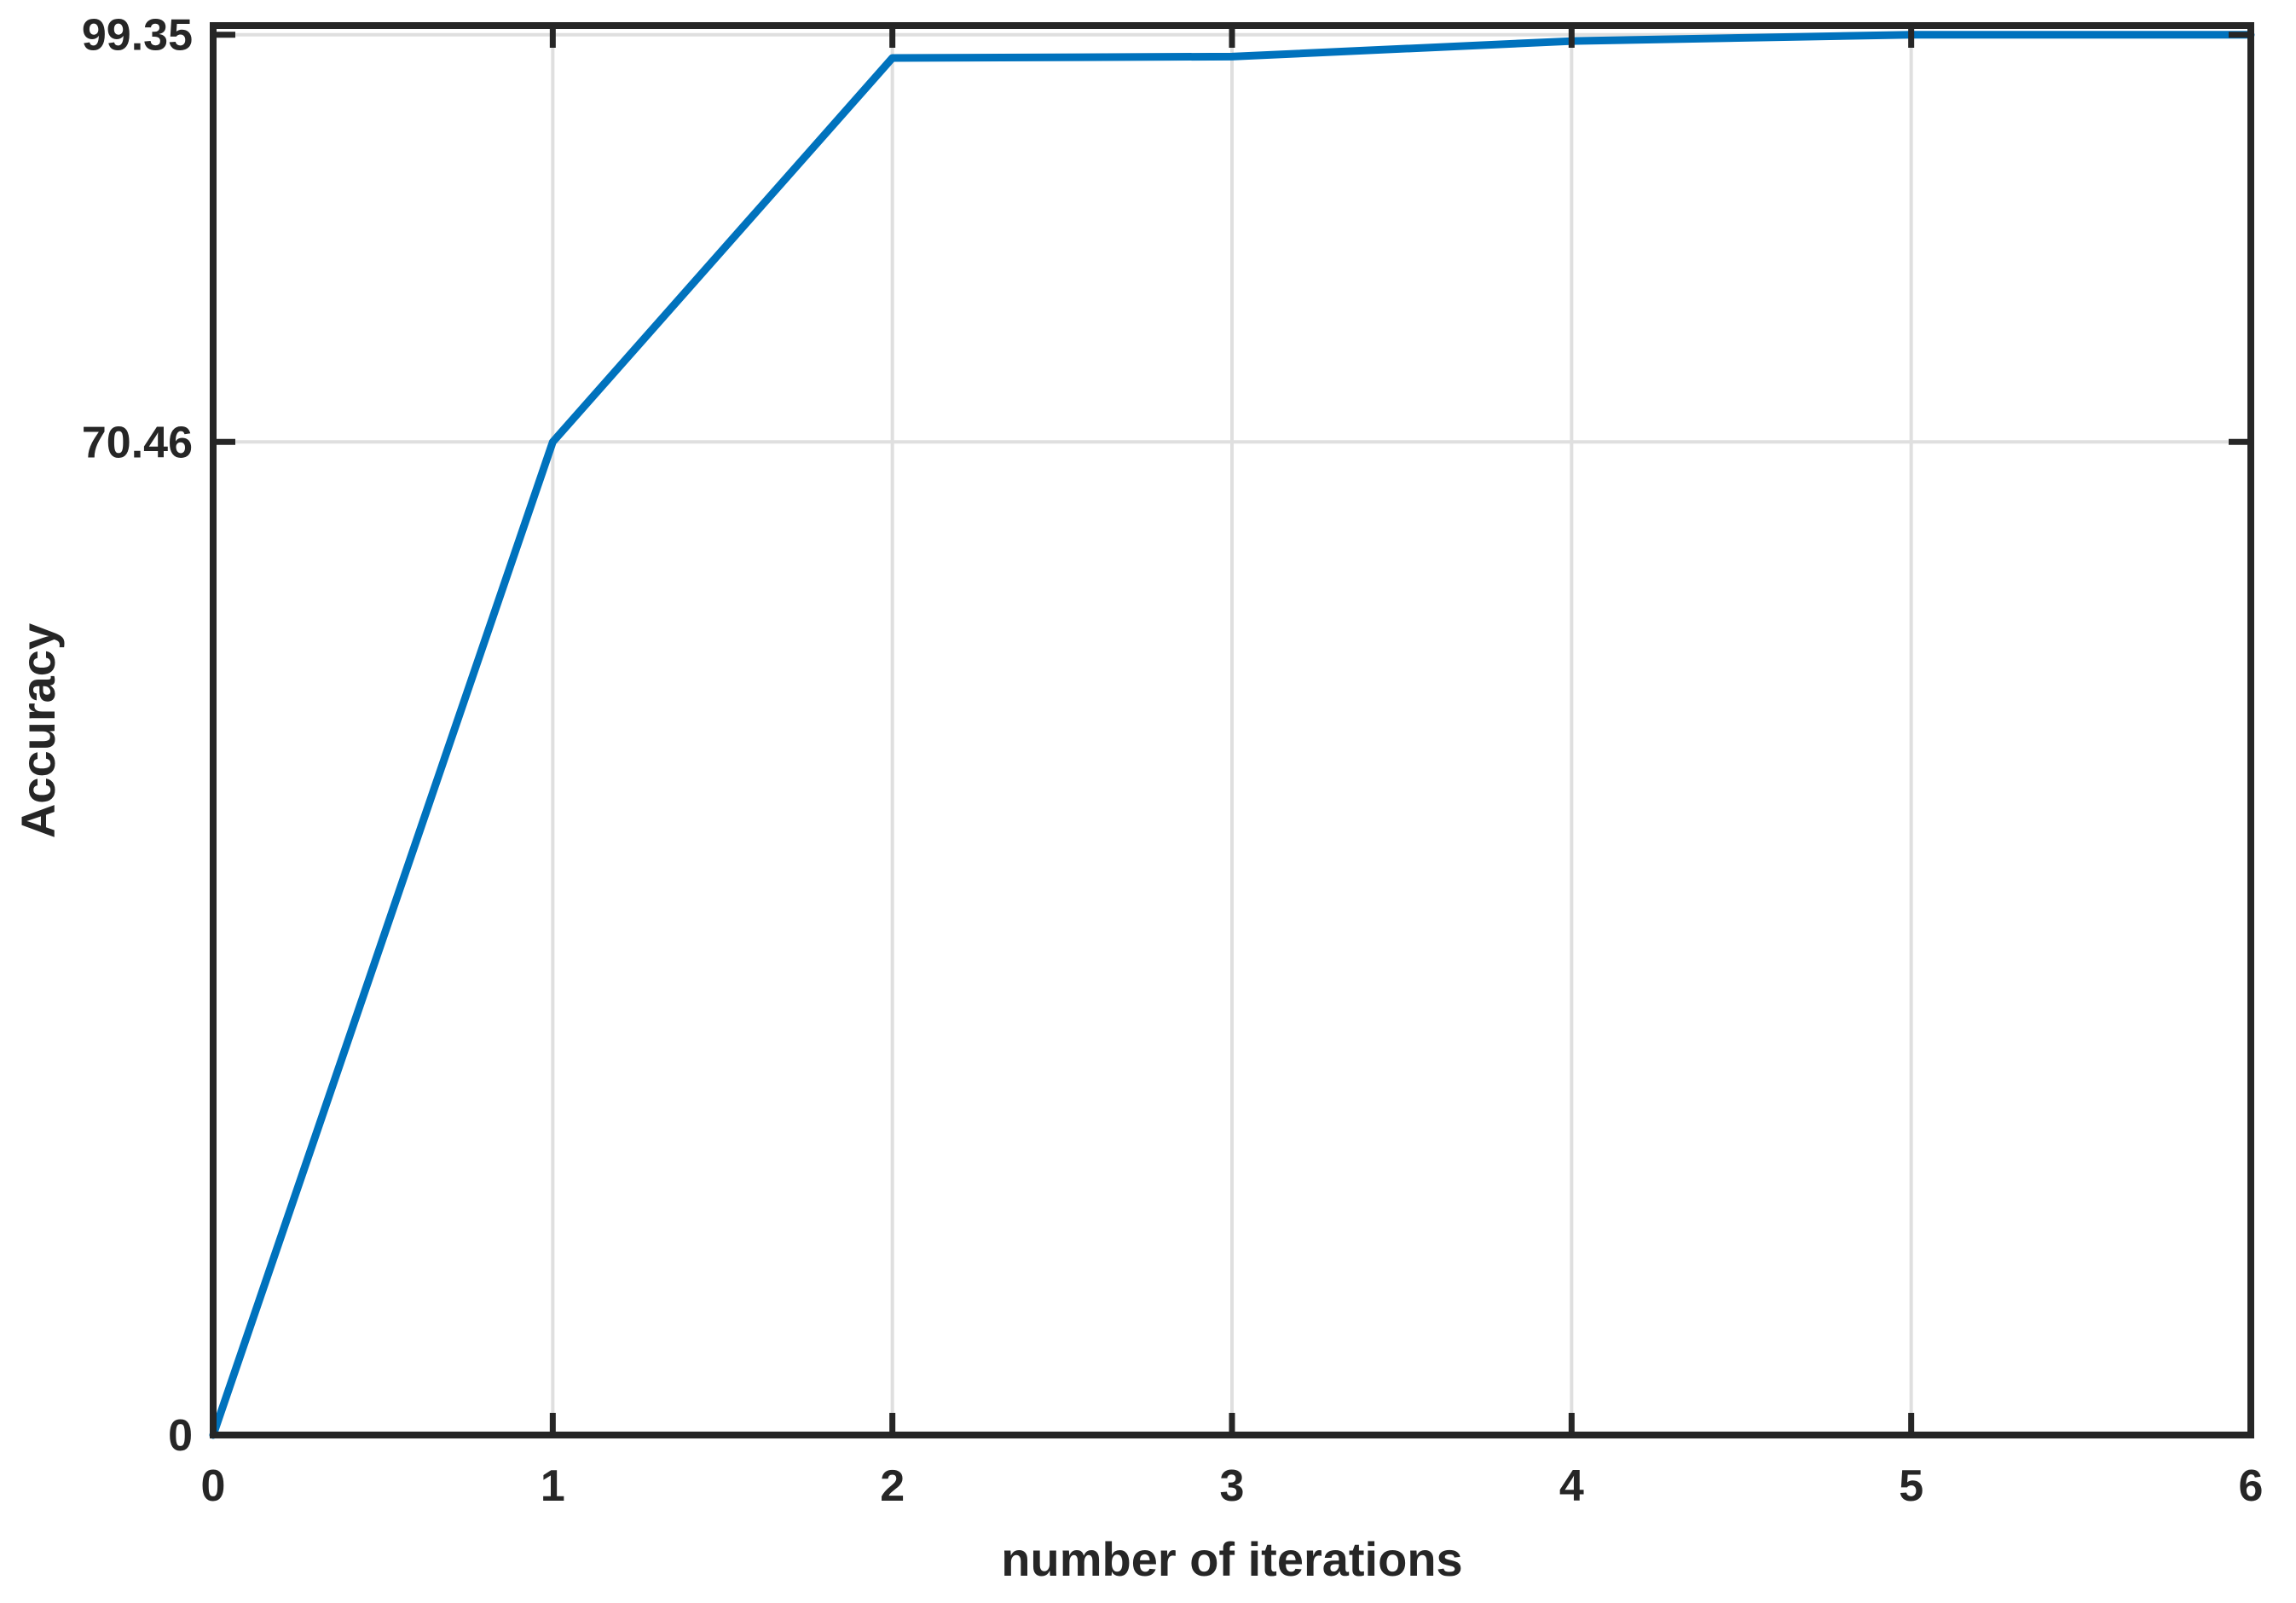 Image resolution: width=2296 pixels, height=1603 pixels. I want to click on x-axis-label: number of iterations, so click(1232, 1559).